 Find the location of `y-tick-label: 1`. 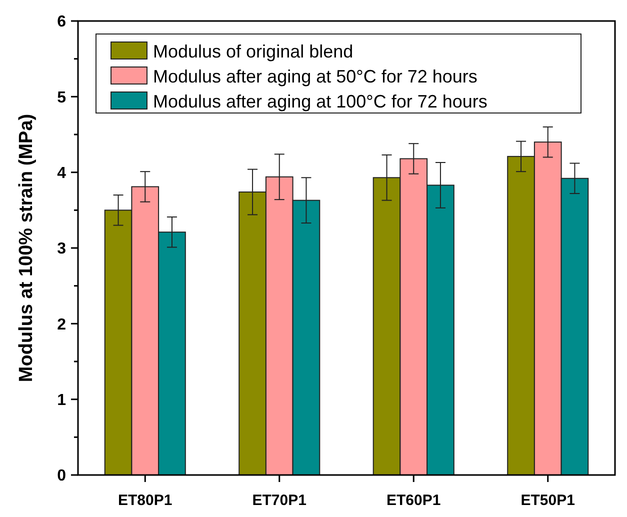

y-tick-label: 1 is located at coordinates (61, 400).